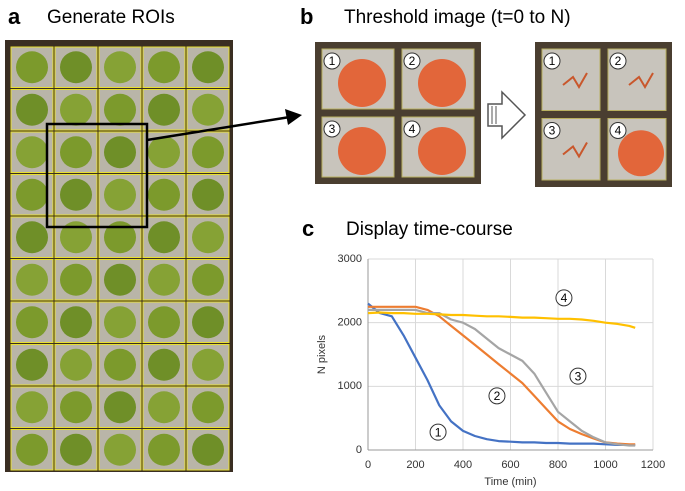 This screenshot has height=491, width=685. Describe the element at coordinates (350, 386) in the screenshot. I see `y-tick-label: 1000` at that location.